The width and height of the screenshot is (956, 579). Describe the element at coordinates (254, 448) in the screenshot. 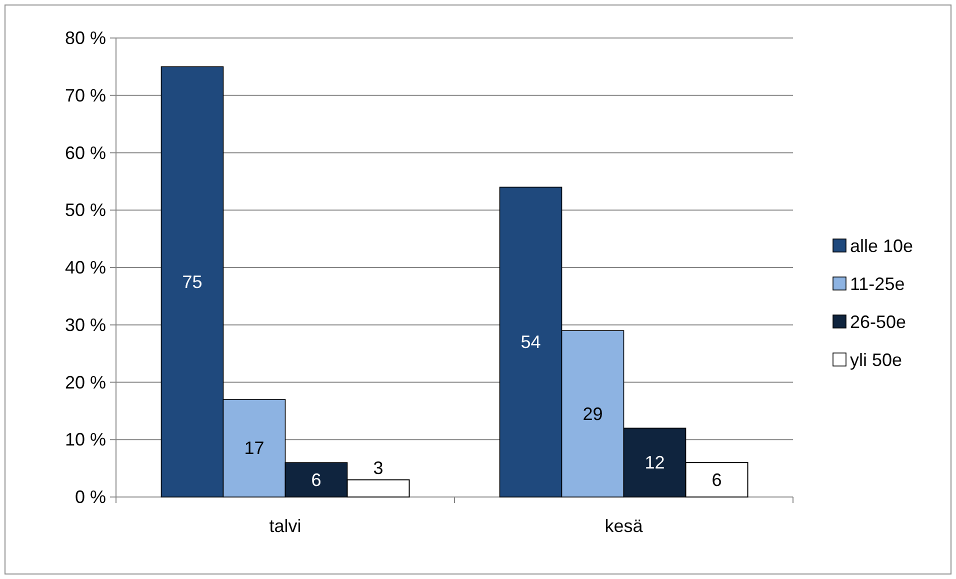

I see `data-label: 17` at that location.